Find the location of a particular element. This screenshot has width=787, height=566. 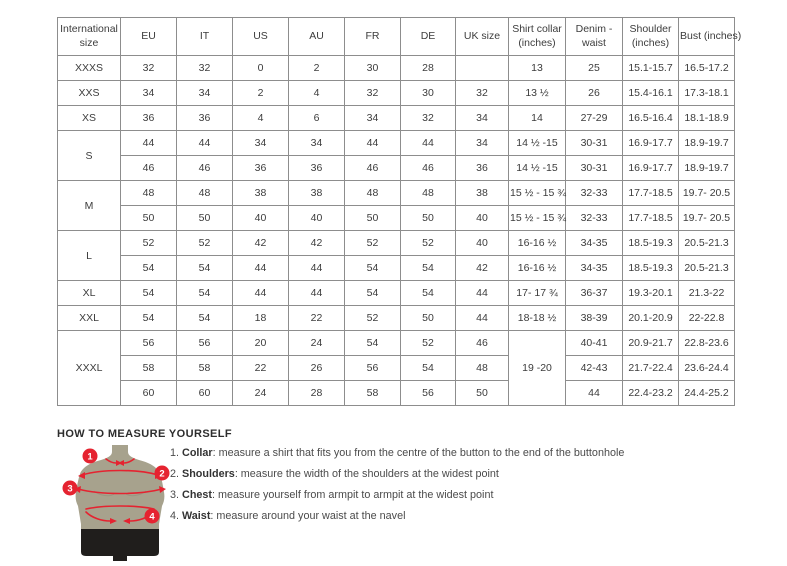

waist-measure-arrow is located at coordinates (98, 516).